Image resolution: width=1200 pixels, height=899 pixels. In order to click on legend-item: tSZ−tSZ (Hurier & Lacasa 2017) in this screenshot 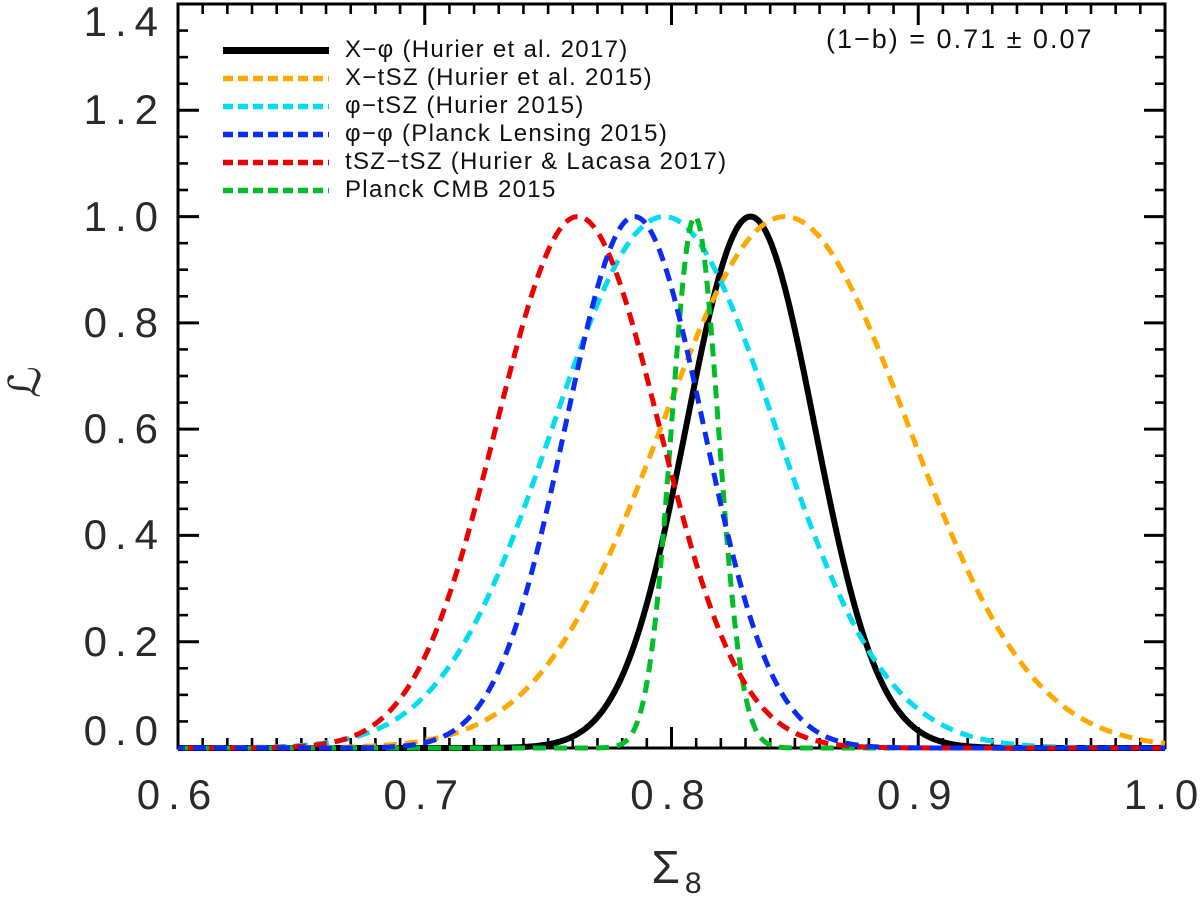, I will do `click(474, 162)`.